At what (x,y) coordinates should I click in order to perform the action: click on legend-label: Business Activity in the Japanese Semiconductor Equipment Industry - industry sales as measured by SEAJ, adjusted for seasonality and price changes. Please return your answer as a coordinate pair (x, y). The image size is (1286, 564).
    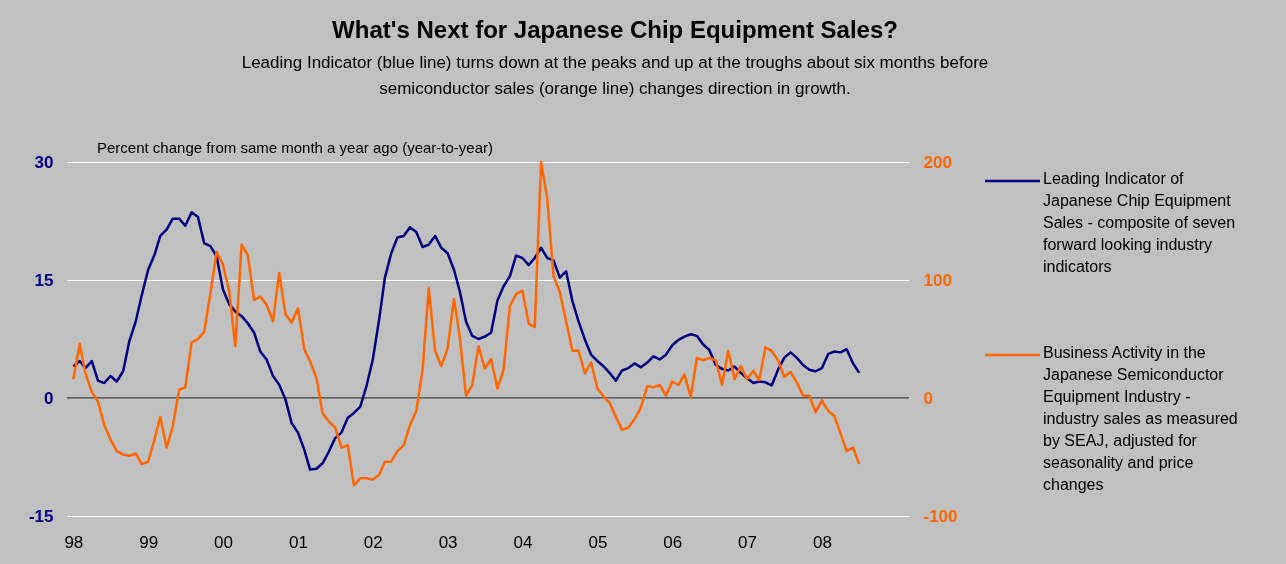
    Looking at the image, I should click on (1140, 418).